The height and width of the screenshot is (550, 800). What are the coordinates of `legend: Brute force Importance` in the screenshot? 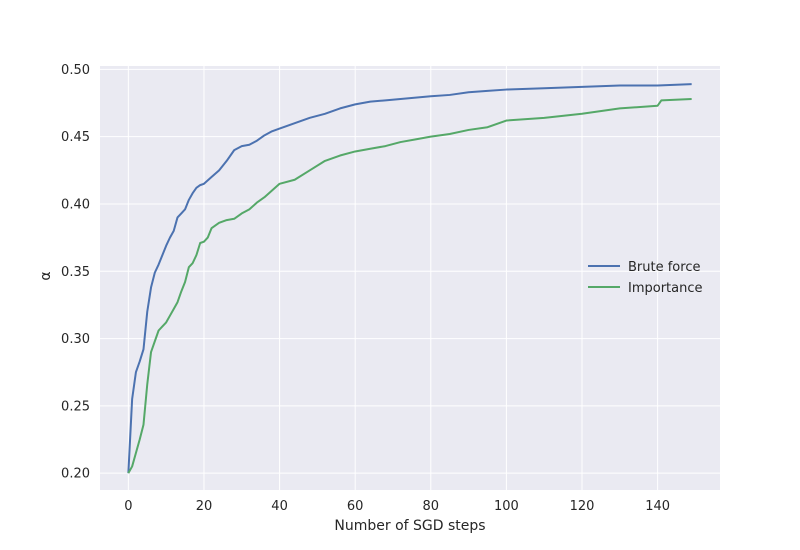 It's located at (645, 278).